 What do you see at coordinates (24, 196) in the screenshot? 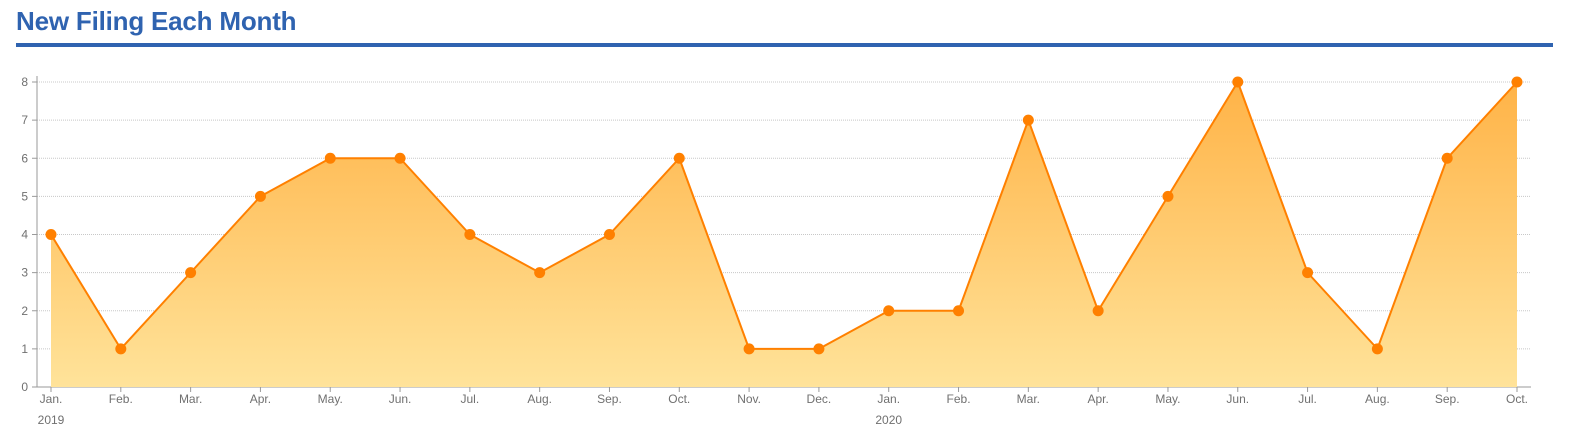
I see `y-tick-label: 5` at bounding box center [24, 196].